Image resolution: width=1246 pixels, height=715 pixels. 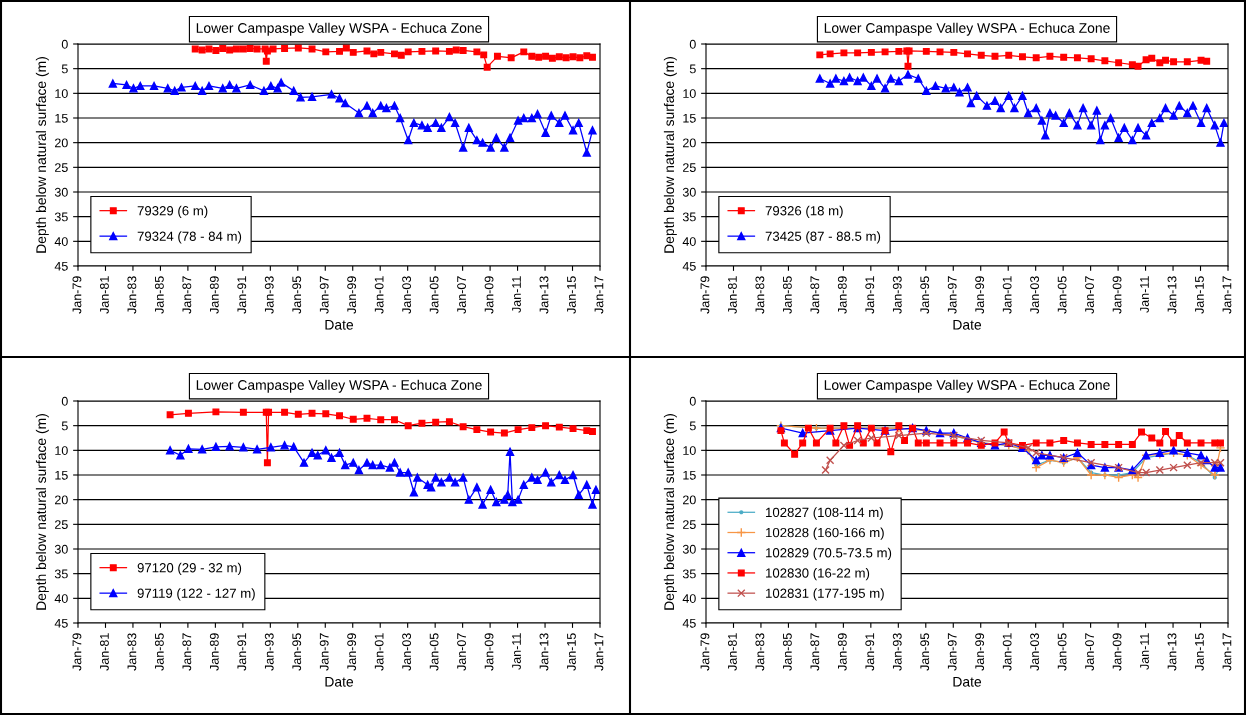 What do you see at coordinates (189, 569) in the screenshot?
I see `legend-label: 97120 (29 - 32 m)` at bounding box center [189, 569].